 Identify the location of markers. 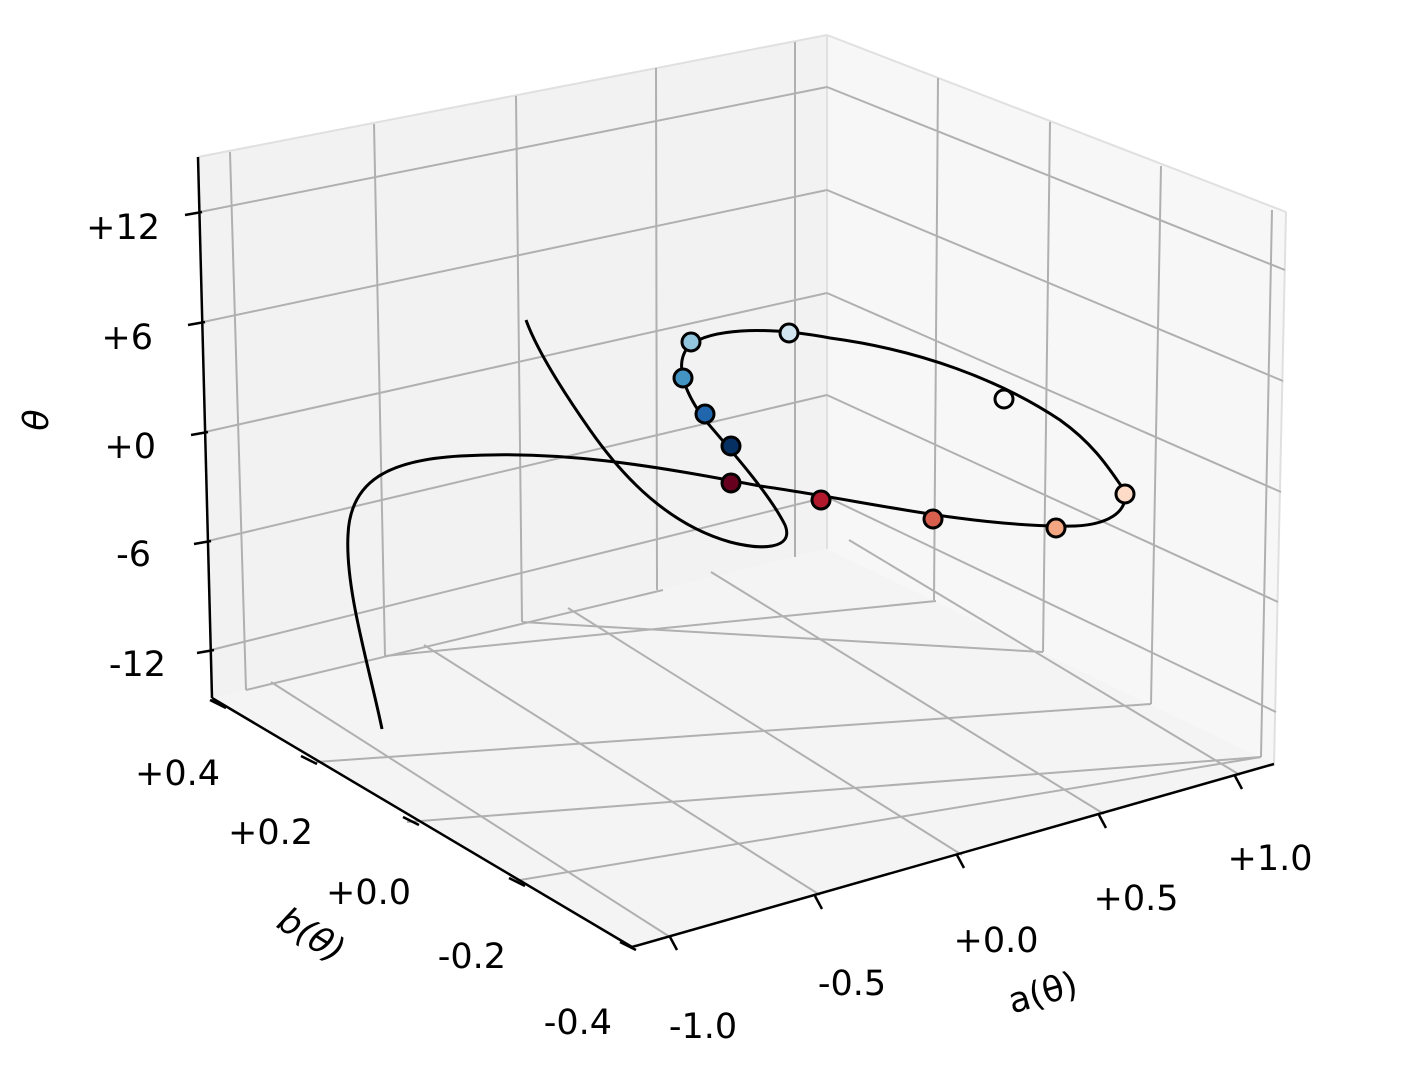
(904, 430).